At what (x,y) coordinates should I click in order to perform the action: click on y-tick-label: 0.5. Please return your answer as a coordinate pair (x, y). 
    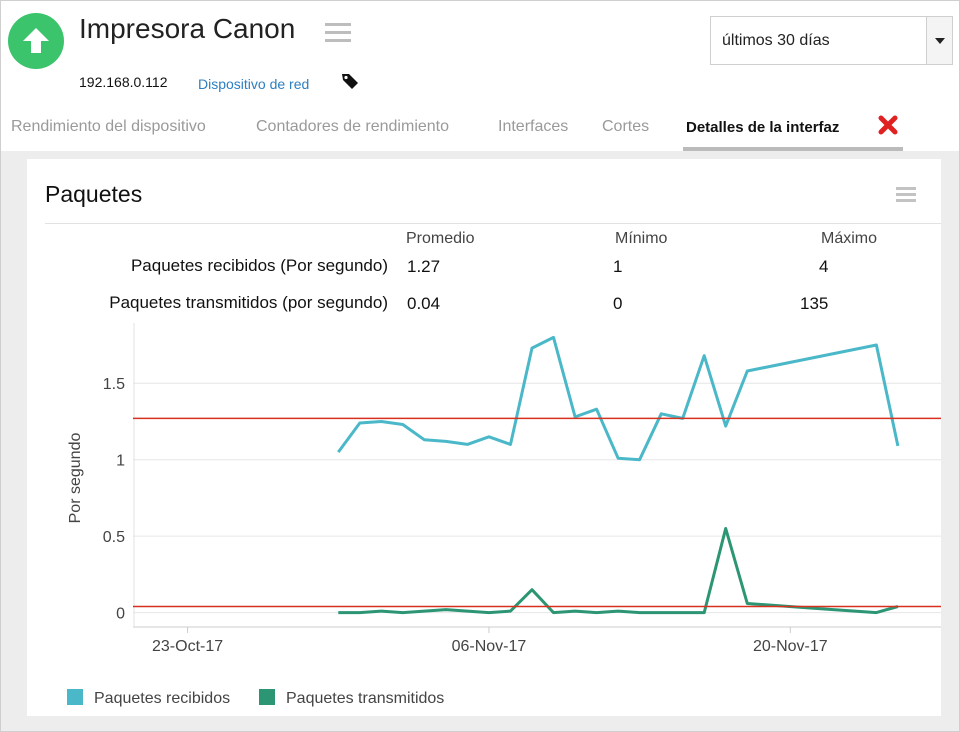
    Looking at the image, I should click on (114, 537).